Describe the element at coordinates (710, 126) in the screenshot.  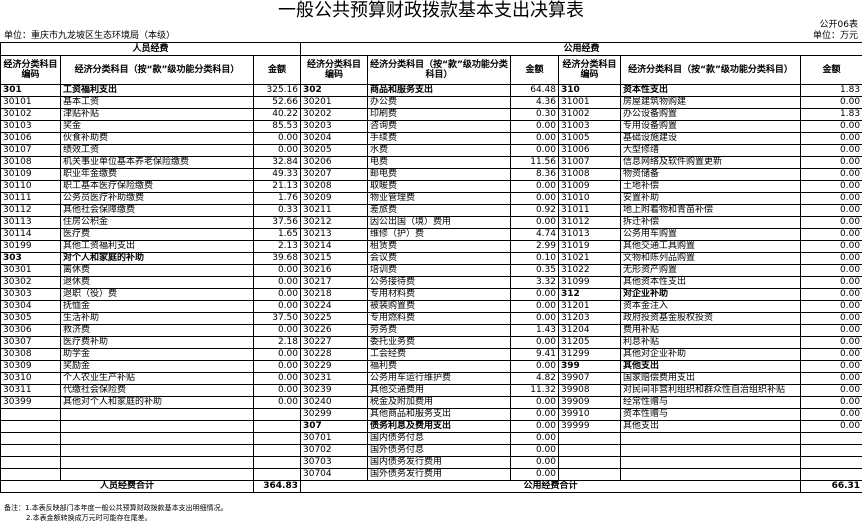
I see `item-name: 专用设备购置` at that location.